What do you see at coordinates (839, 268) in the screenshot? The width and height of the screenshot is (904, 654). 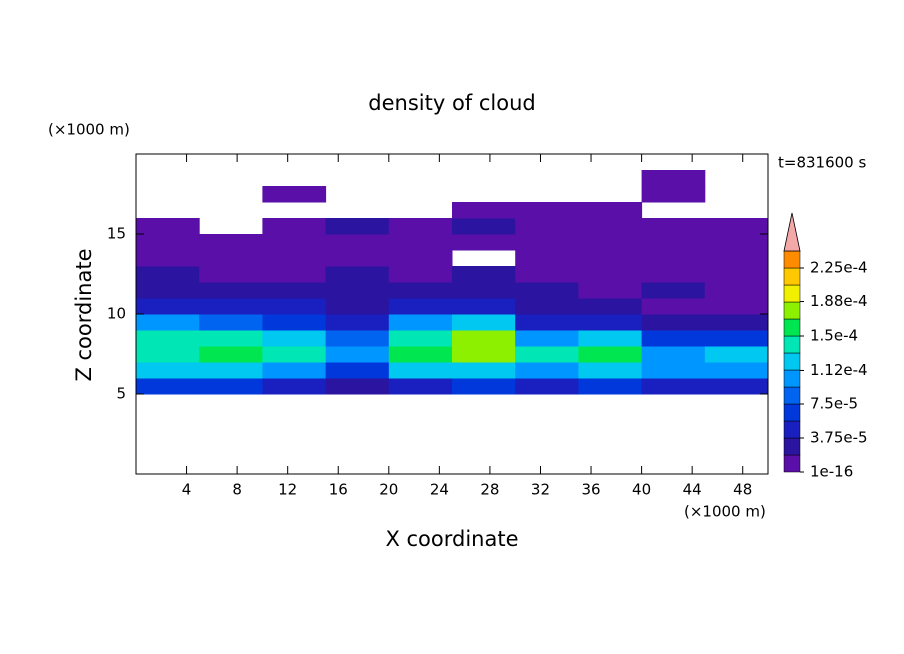 I see `colorbar-tick-label: 2.25e-4` at bounding box center [839, 268].